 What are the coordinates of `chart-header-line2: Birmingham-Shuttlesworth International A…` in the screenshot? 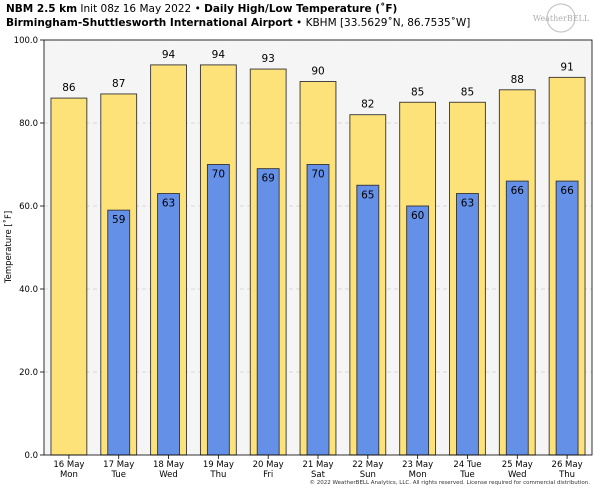 It's located at (238, 23).